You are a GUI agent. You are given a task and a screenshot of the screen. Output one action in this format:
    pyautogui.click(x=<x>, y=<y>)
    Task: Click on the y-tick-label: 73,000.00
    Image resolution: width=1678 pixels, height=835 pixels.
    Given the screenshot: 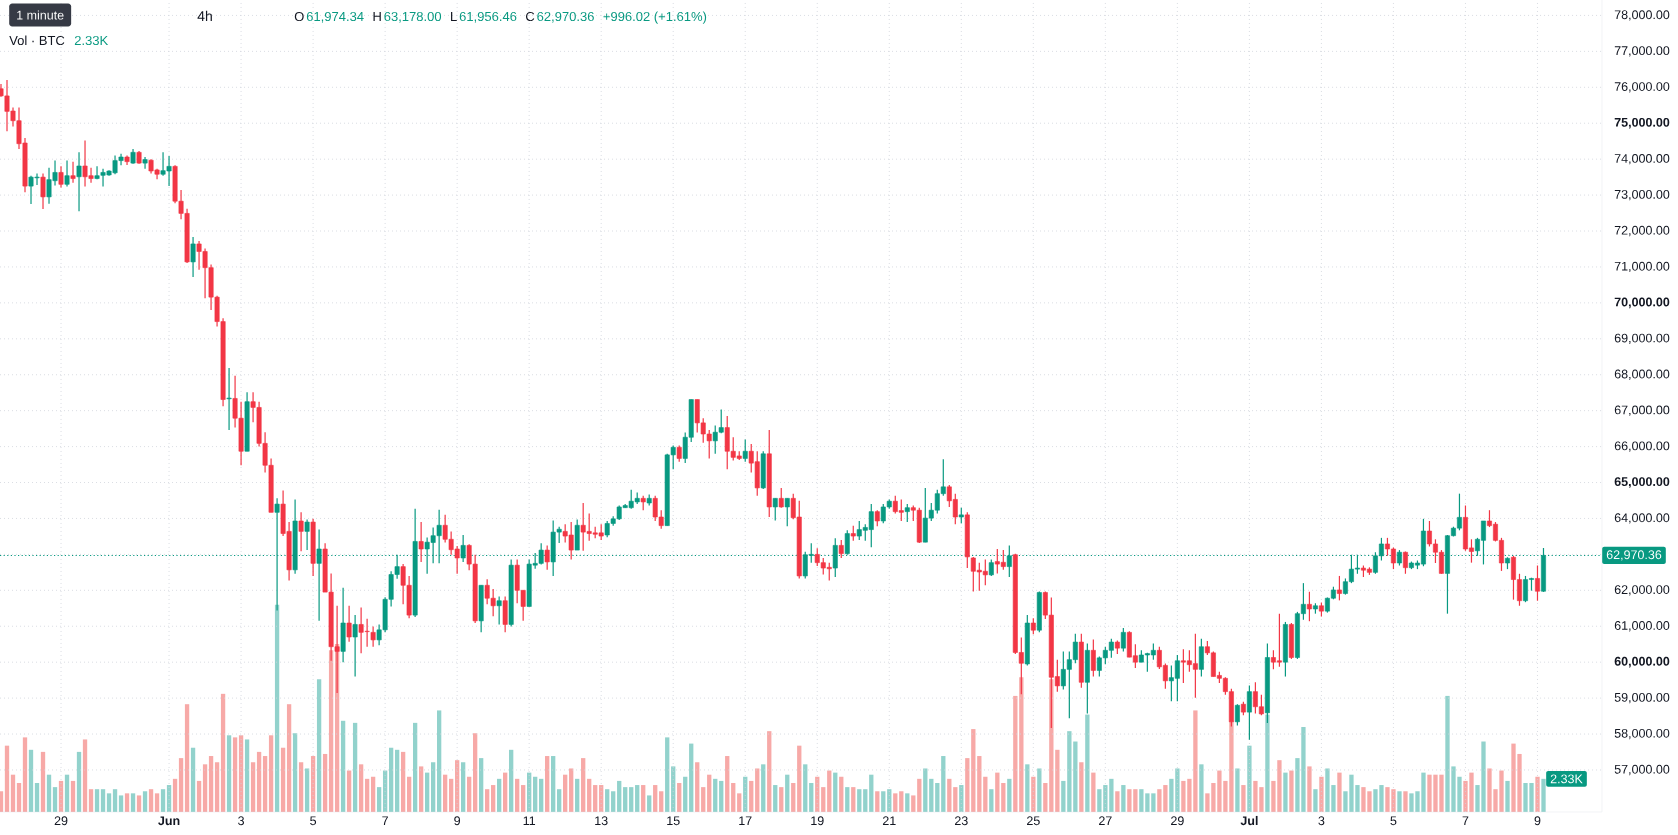 What is the action you would take?
    pyautogui.click(x=1642, y=195)
    